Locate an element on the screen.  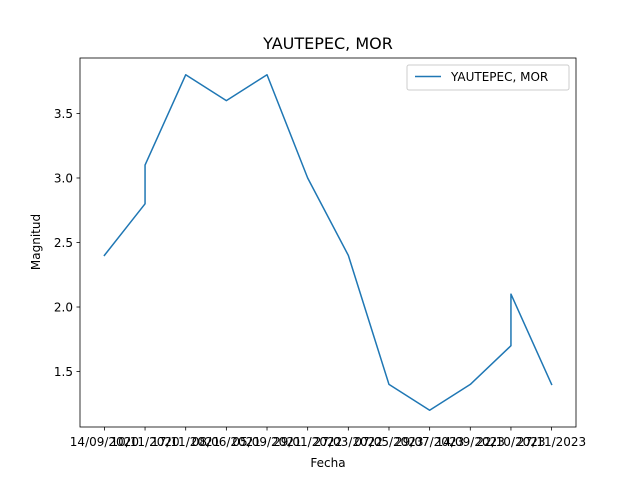
y-axis-label: Magnitud is located at coordinates (36, 242).